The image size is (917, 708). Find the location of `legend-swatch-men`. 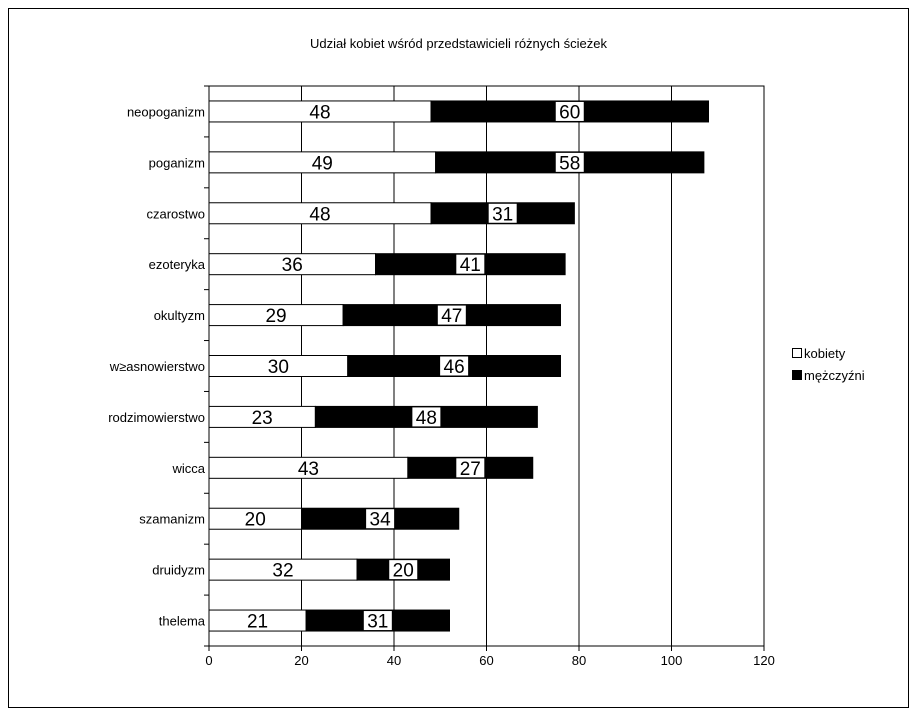

legend-swatch-men is located at coordinates (797, 375).